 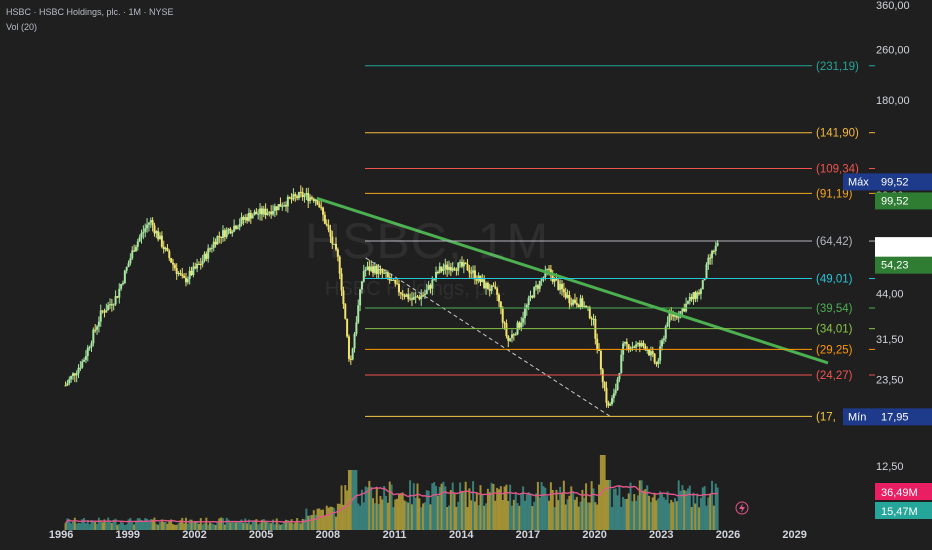 I want to click on lightning-icon, so click(x=742, y=508).